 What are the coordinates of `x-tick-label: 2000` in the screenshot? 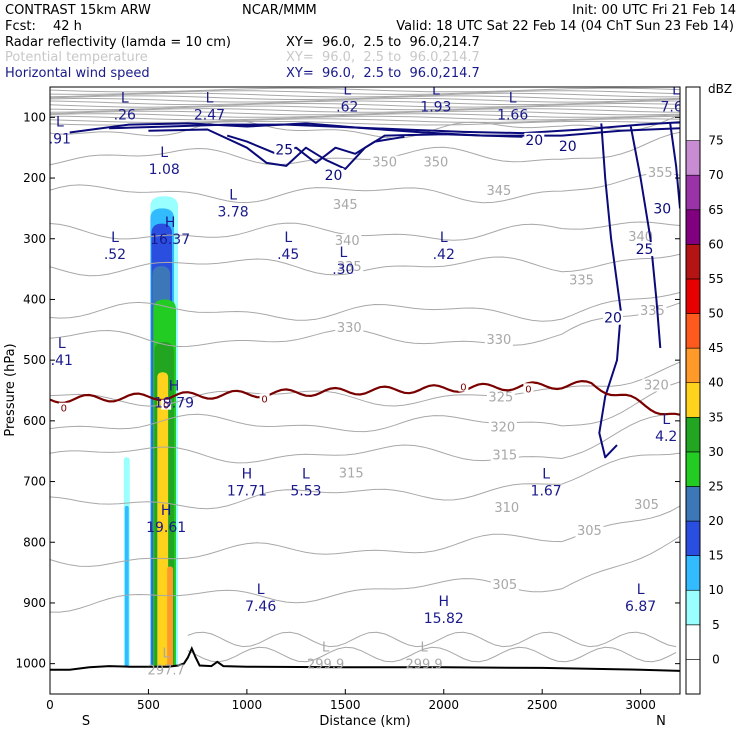 It's located at (443, 705).